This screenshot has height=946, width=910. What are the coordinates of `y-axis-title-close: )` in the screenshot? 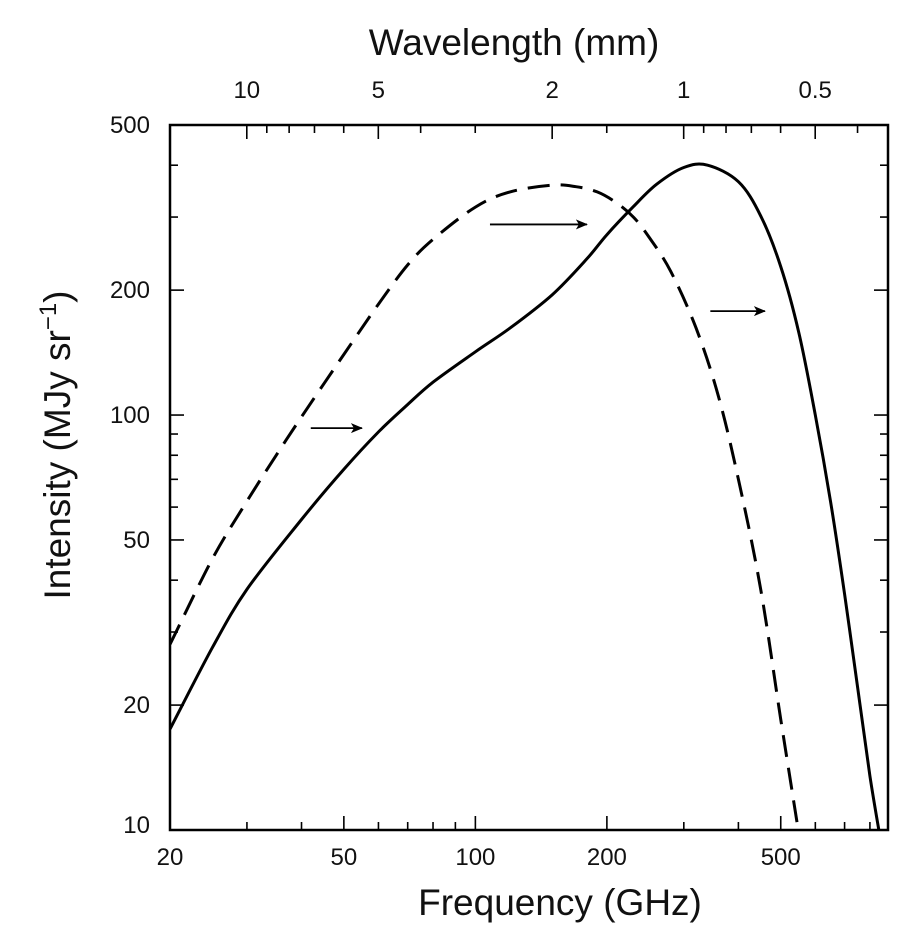 It's located at (57, 296).